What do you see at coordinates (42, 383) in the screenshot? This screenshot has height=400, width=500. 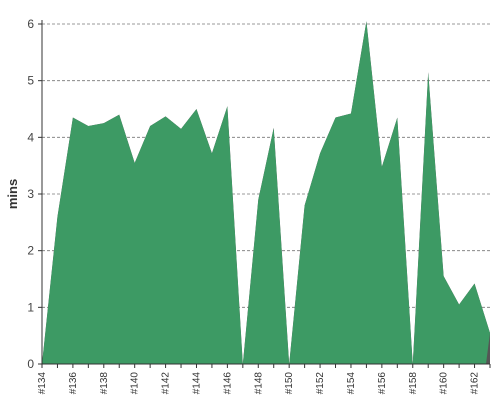 I see `x-tick-label: #134` at bounding box center [42, 383].